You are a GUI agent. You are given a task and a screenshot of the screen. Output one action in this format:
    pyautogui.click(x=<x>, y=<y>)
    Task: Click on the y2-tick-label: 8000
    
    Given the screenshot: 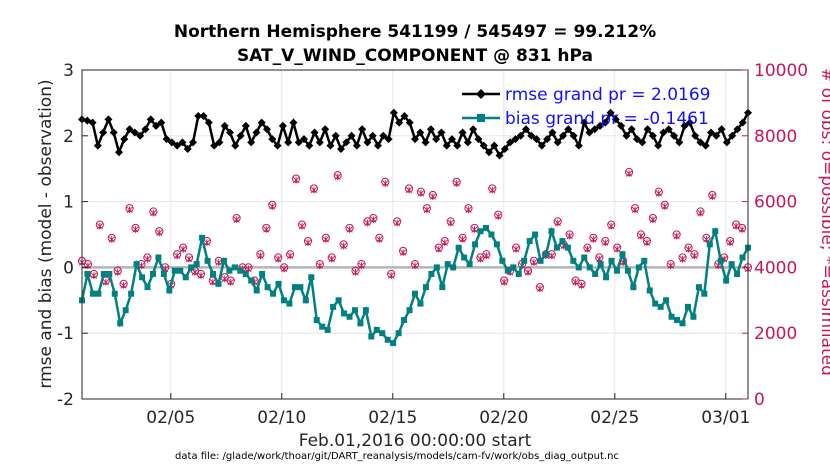 What is the action you would take?
    pyautogui.click(x=775, y=137)
    